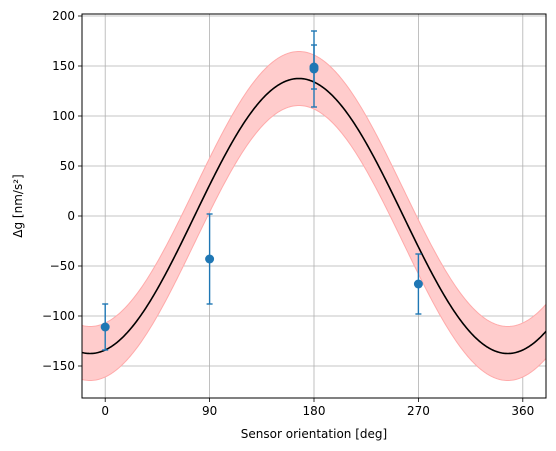 The image size is (556, 451). What do you see at coordinates (314, 411) in the screenshot?
I see `x-tick-label: 180` at bounding box center [314, 411].